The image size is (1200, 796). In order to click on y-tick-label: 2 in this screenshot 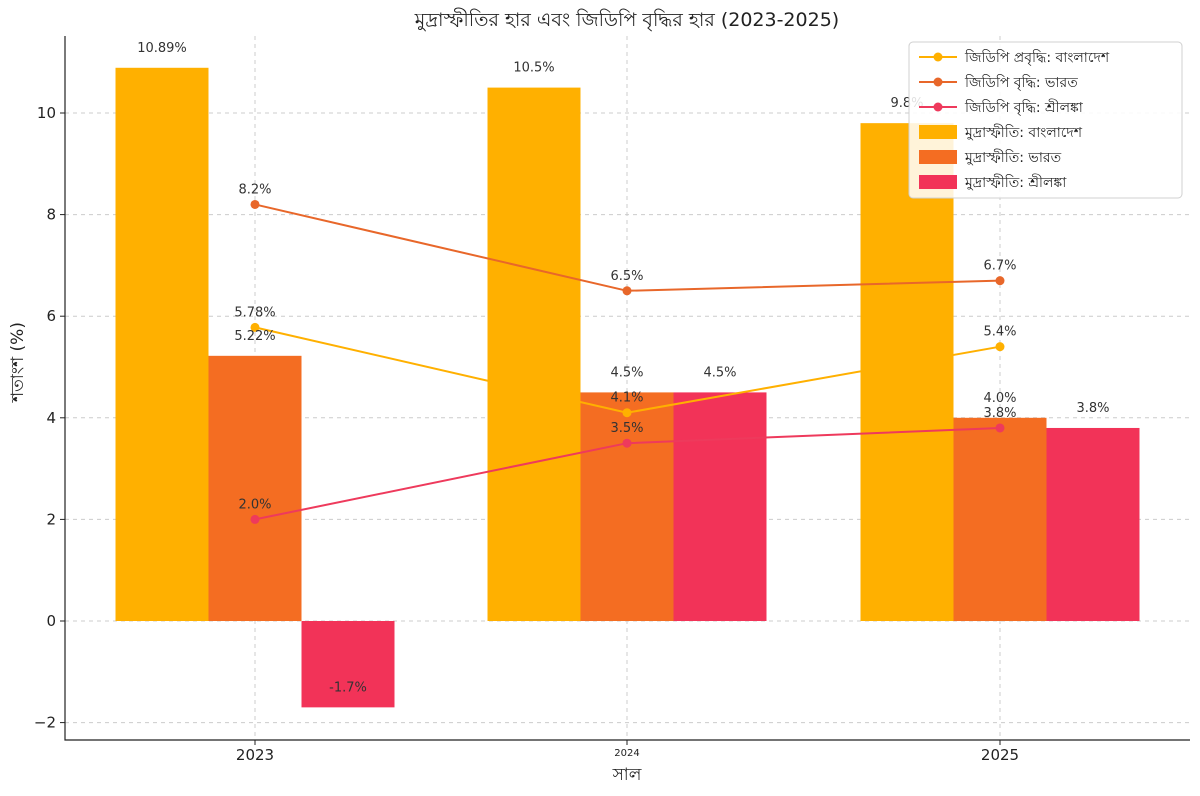, I will do `click(51, 519)`.